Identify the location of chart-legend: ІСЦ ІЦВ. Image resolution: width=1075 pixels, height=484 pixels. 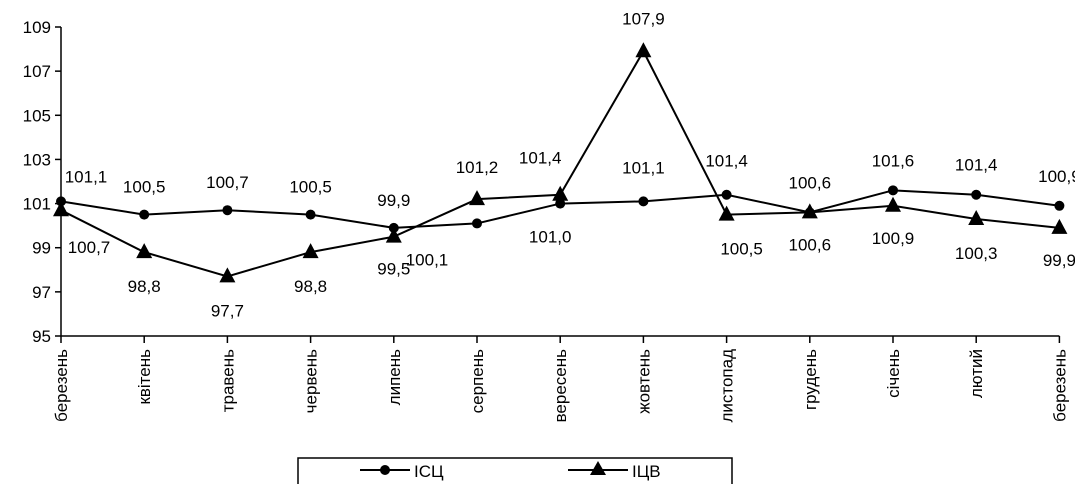
(515, 470).